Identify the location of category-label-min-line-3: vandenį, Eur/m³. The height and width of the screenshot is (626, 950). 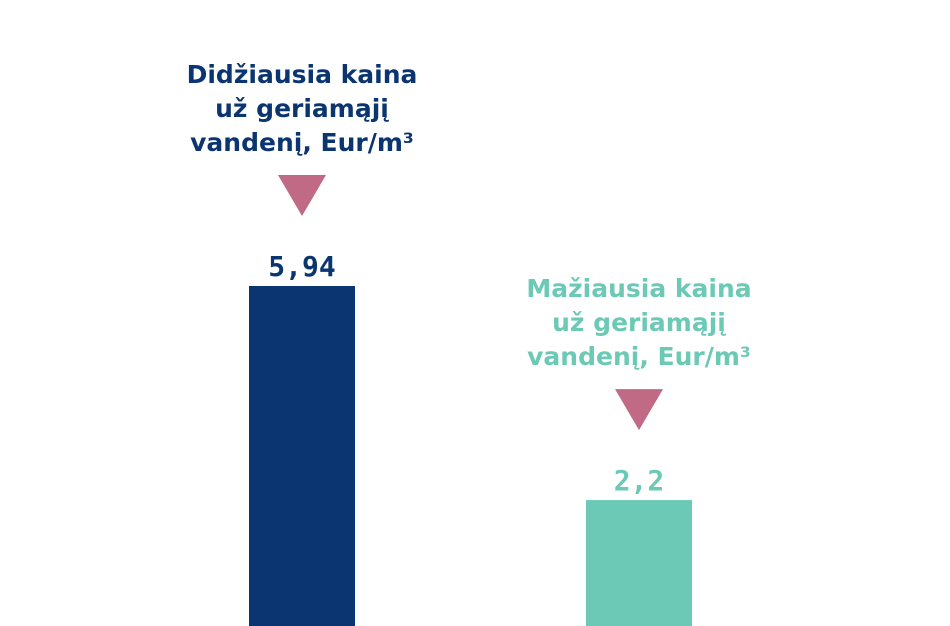
(639, 356).